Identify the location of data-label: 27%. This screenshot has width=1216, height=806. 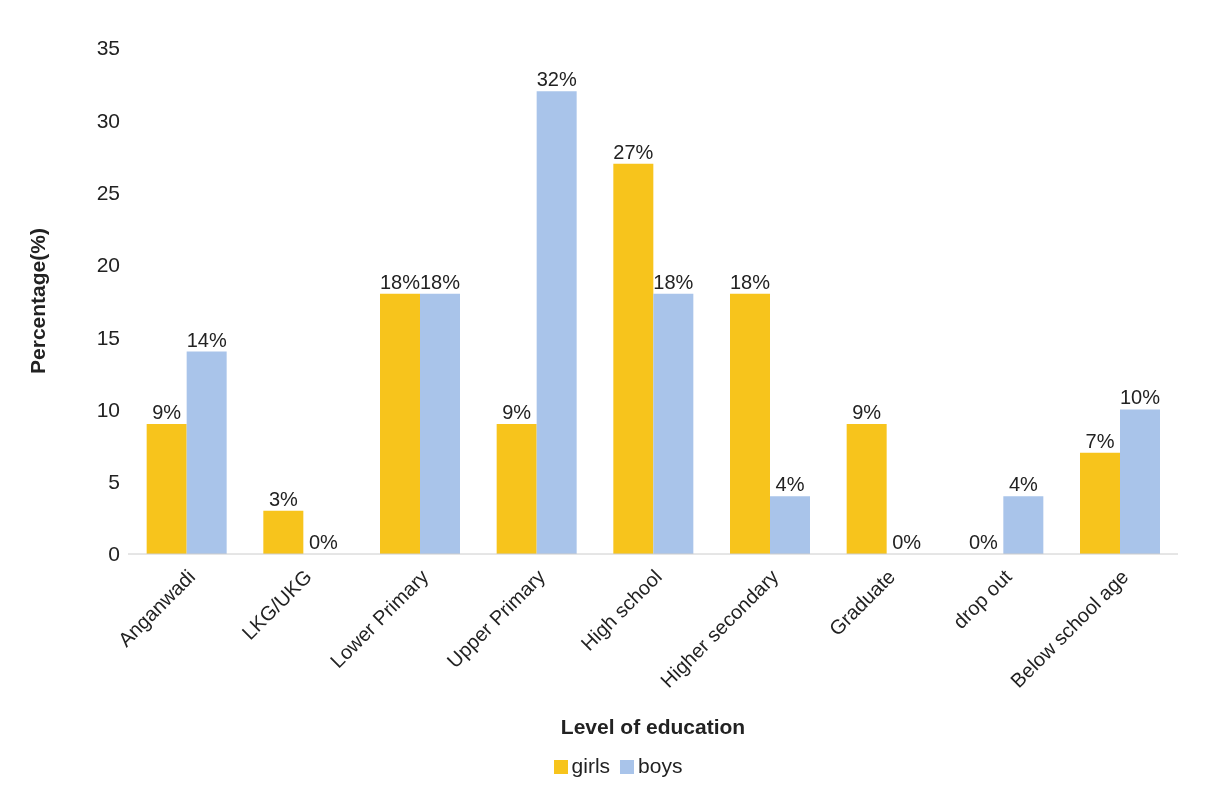
(633, 151).